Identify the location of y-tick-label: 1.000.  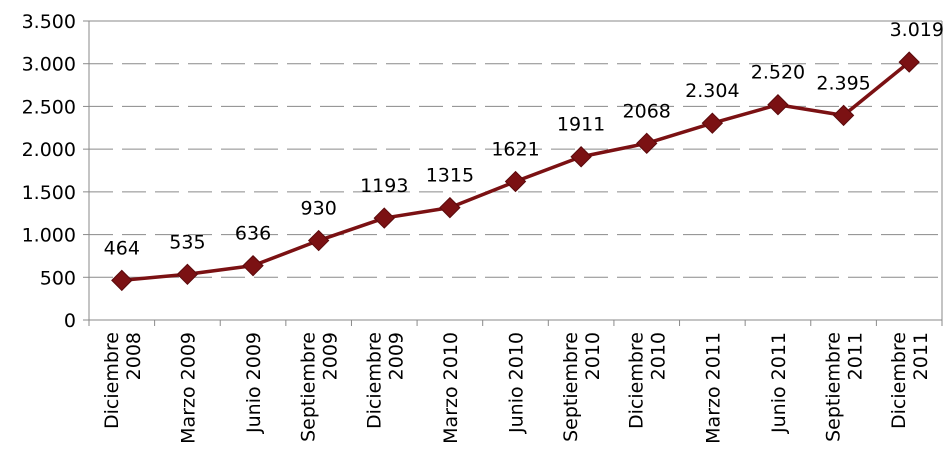
(49, 236).